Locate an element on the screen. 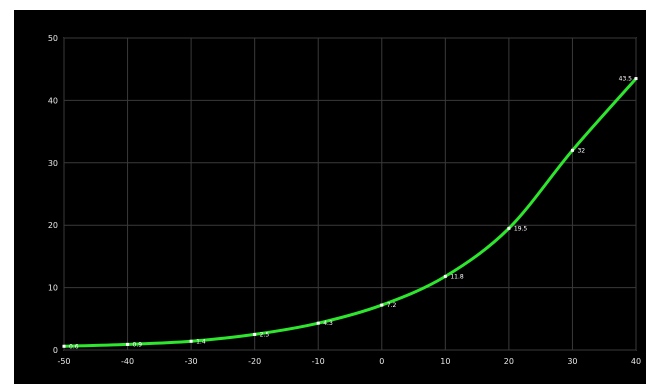  y-tick-label-4: 40 is located at coordinates (53, 100).